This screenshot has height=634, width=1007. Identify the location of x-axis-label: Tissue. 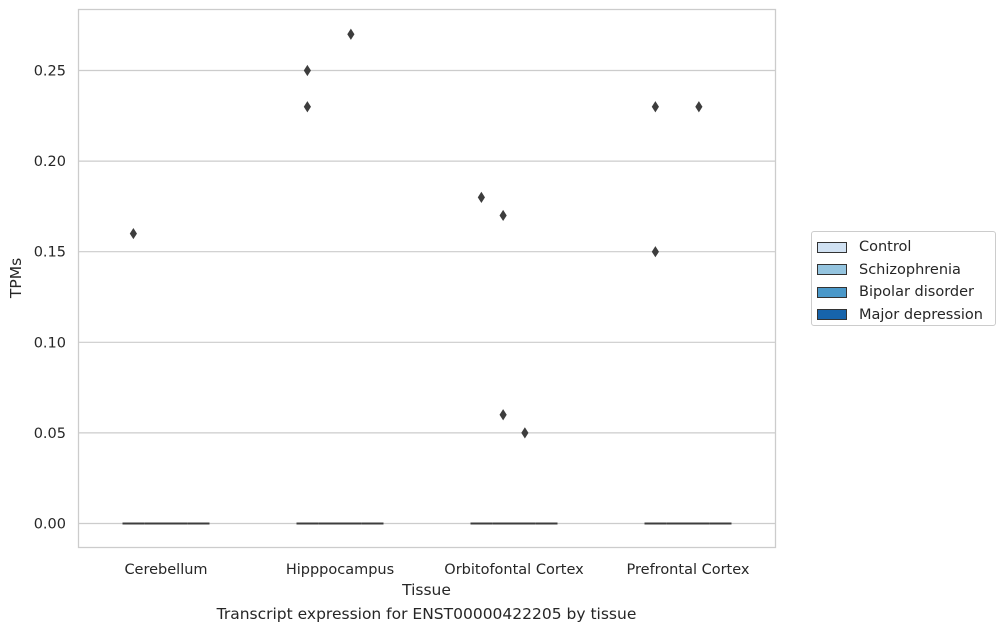
(426, 590).